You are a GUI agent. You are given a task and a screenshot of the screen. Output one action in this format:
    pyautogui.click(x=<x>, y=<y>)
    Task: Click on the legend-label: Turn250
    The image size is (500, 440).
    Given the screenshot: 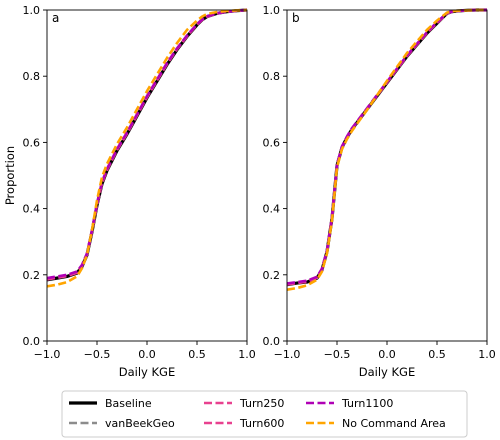 What is the action you would take?
    pyautogui.click(x=261, y=403)
    